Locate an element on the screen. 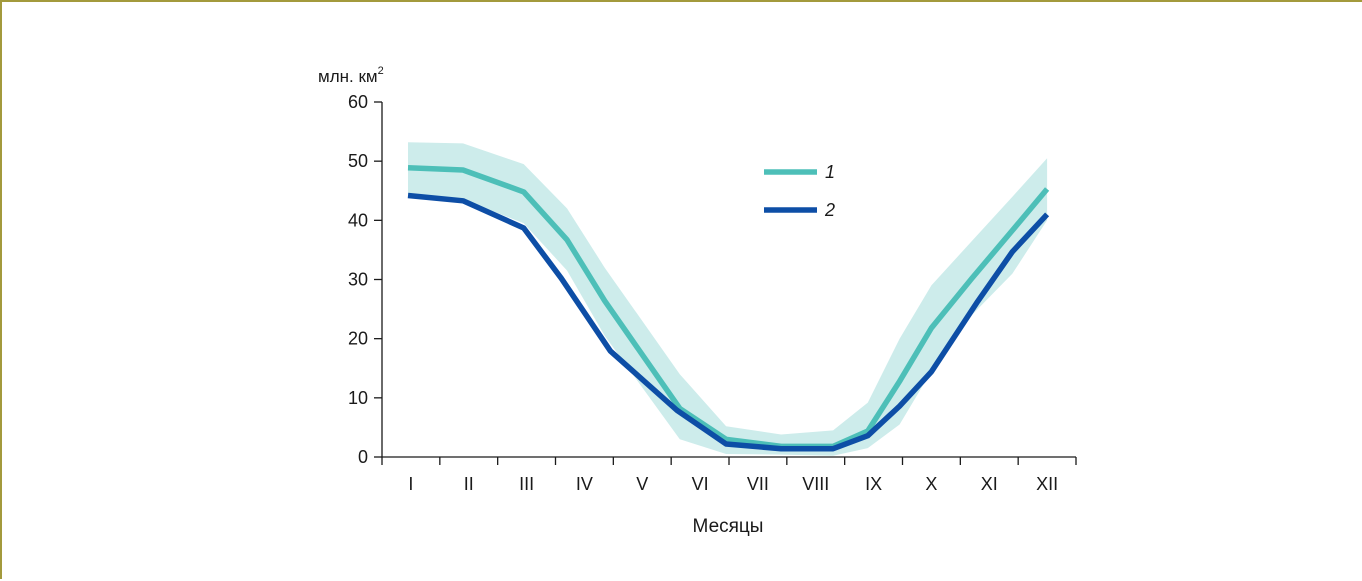  x-tick-label: XII is located at coordinates (1047, 484).